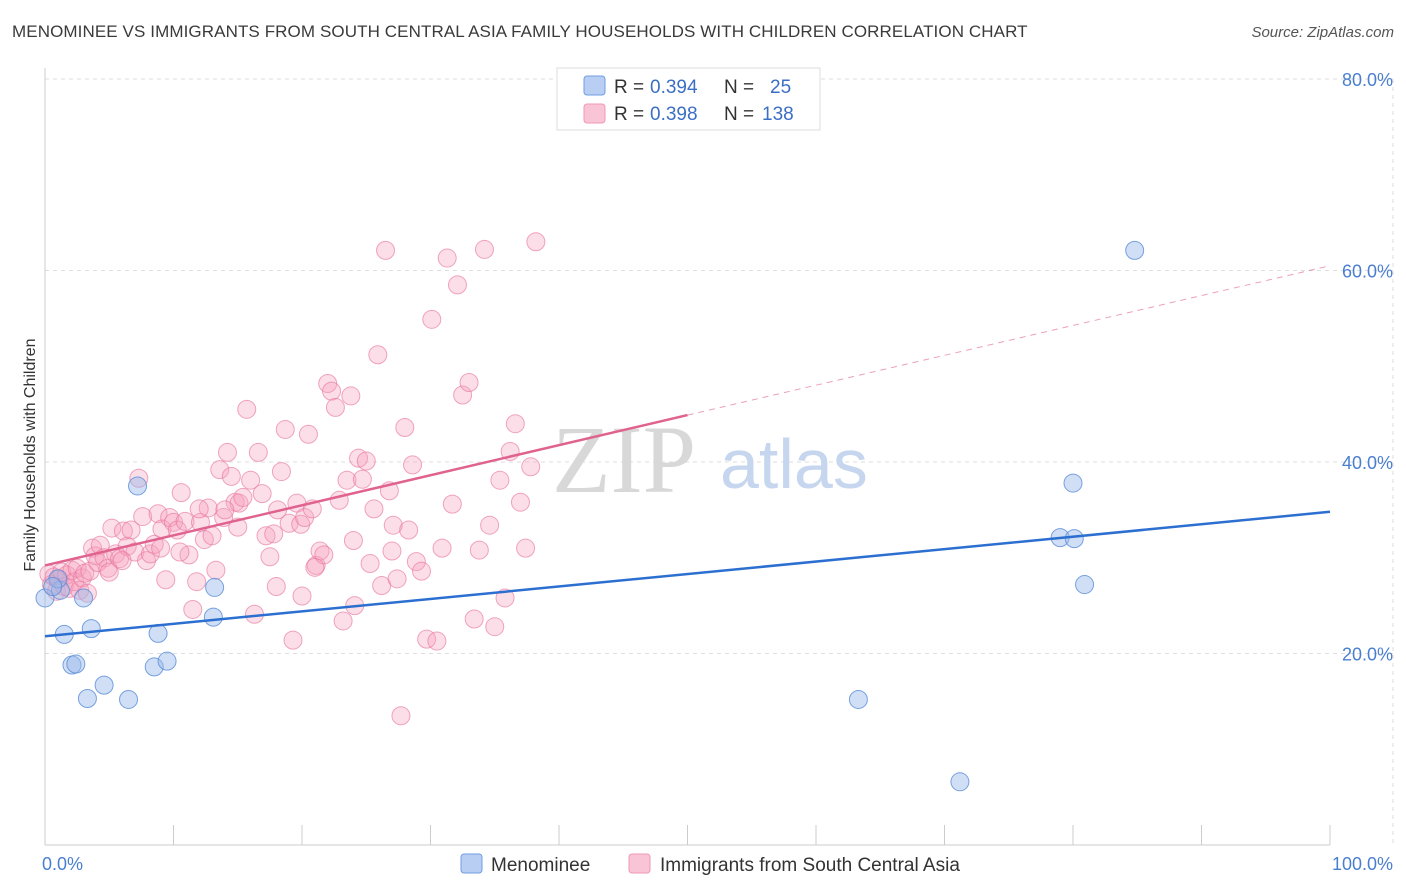  What do you see at coordinates (1322, 32) in the screenshot?
I see `source-label: Source: ZipAtlas.com` at bounding box center [1322, 32].